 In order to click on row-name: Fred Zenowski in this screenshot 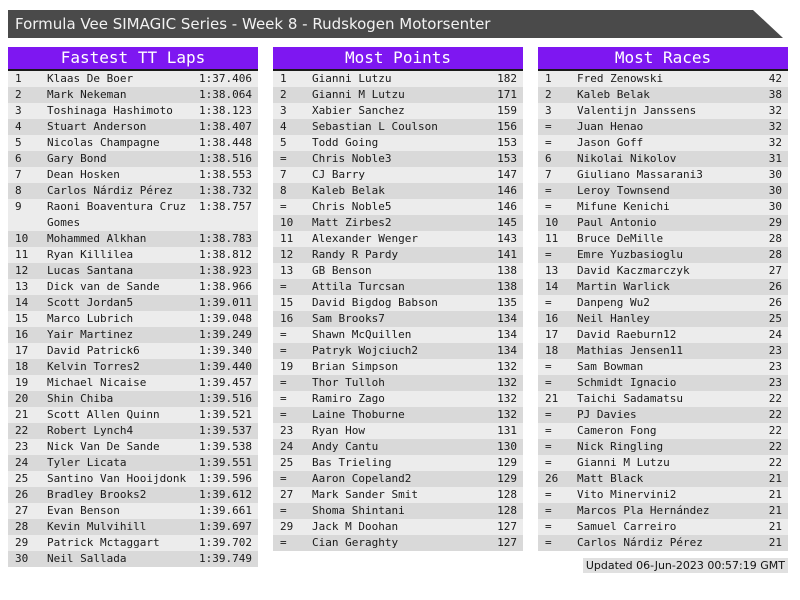, I will do `click(620, 78)`.